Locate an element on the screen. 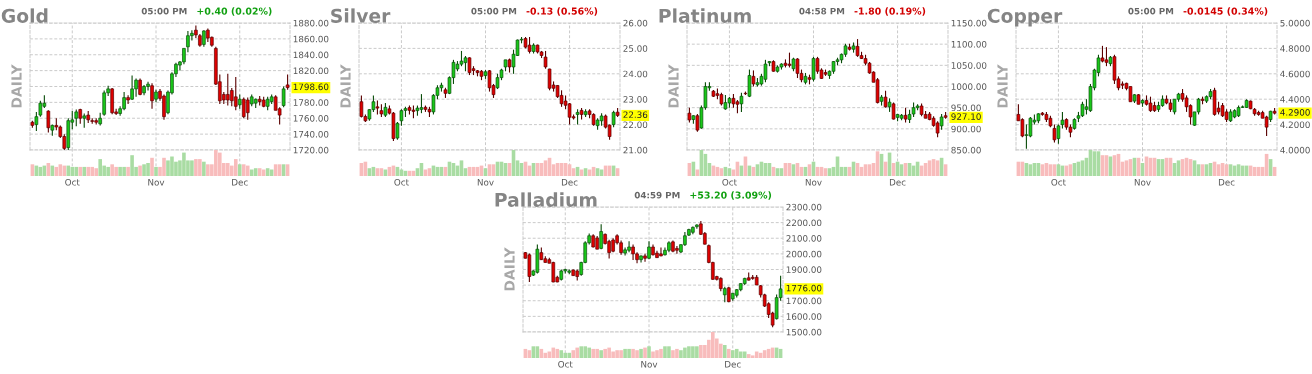 This screenshot has width=1312, height=374. y-tick-label: 1860.00 is located at coordinates (311, 39).